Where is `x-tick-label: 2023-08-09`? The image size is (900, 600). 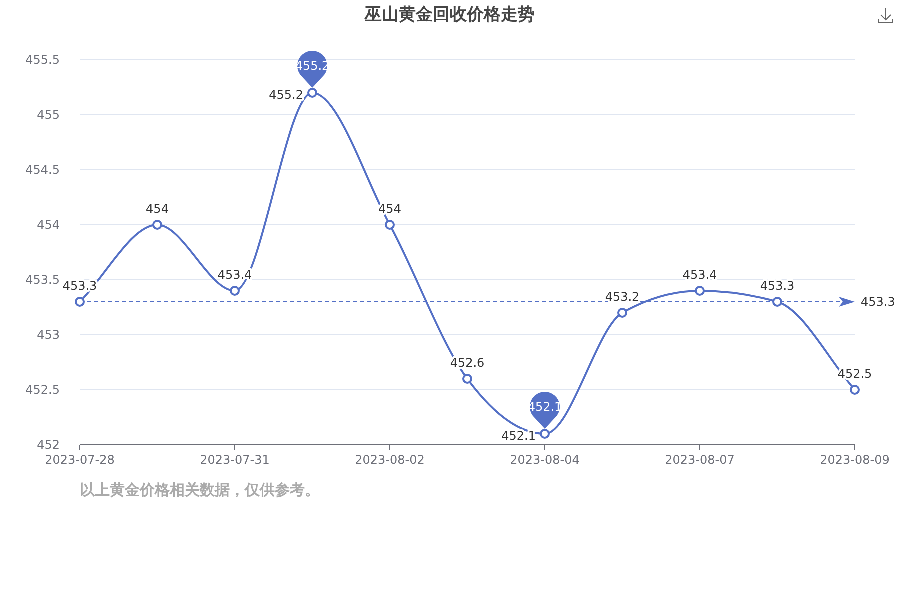 x-tick-label: 2023-08-09 is located at coordinates (855, 460).